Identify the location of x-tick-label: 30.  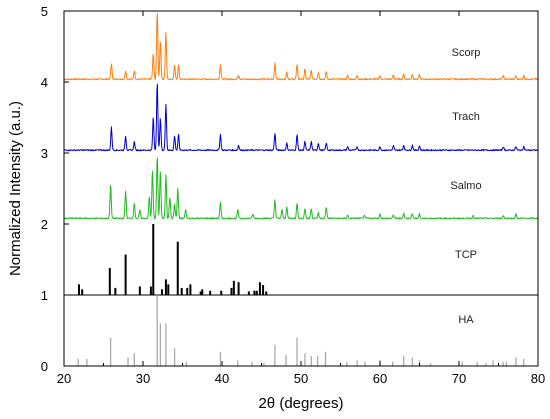
(143, 378).